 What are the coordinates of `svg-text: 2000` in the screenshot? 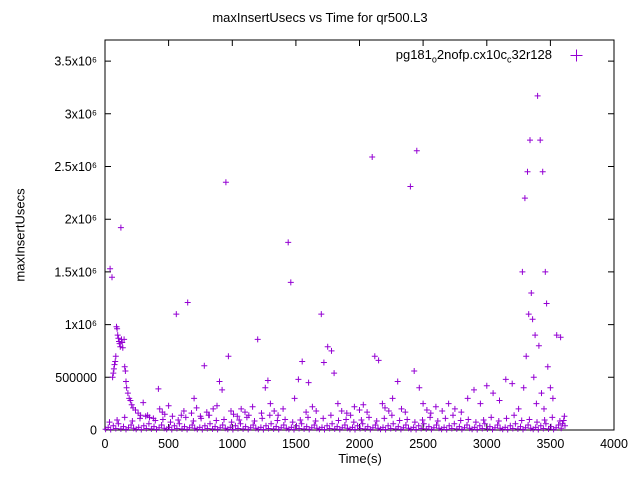 It's located at (360, 444).